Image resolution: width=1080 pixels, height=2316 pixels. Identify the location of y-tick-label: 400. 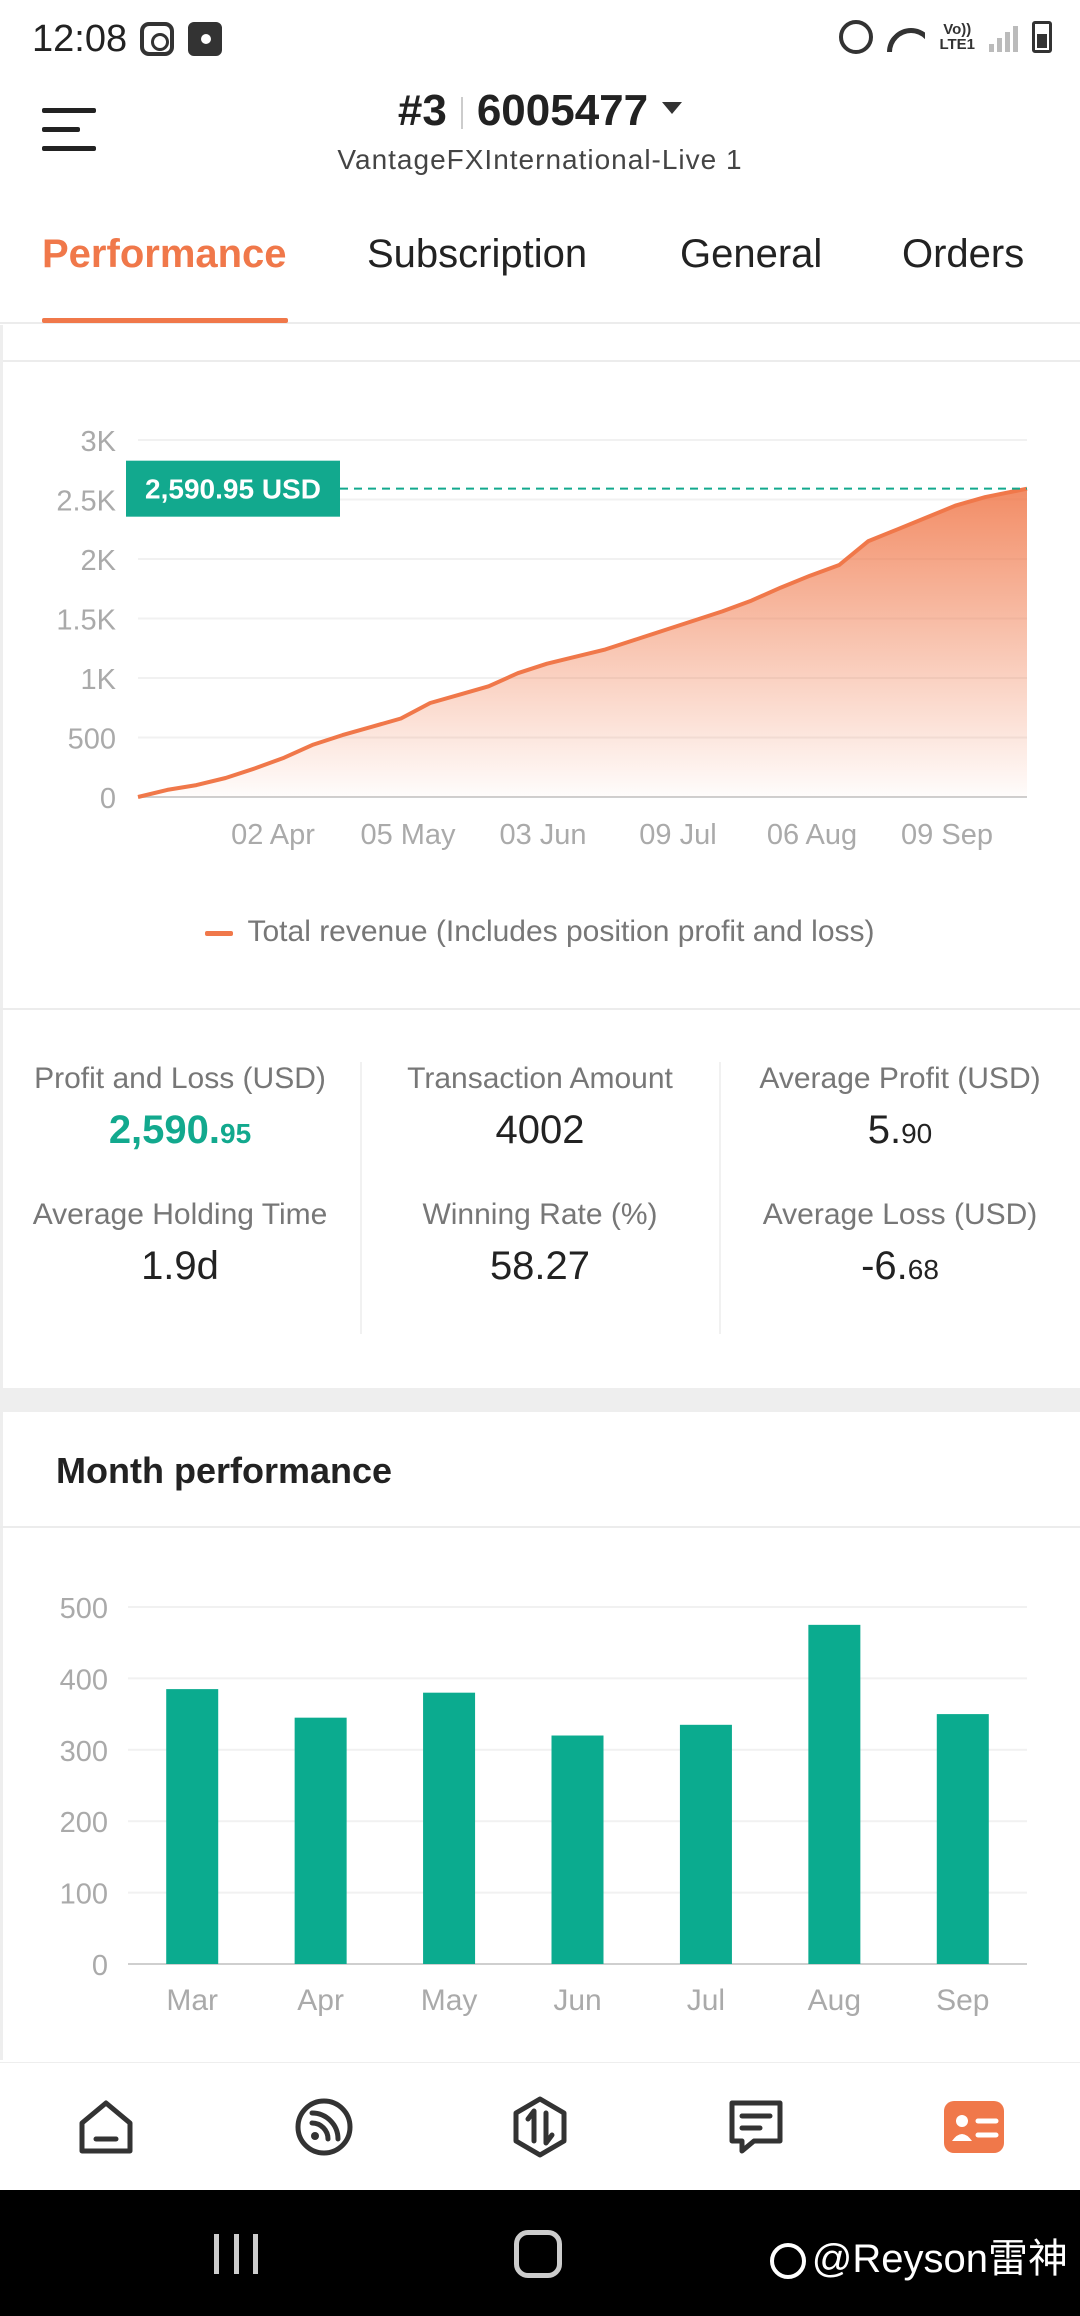
(84, 1680).